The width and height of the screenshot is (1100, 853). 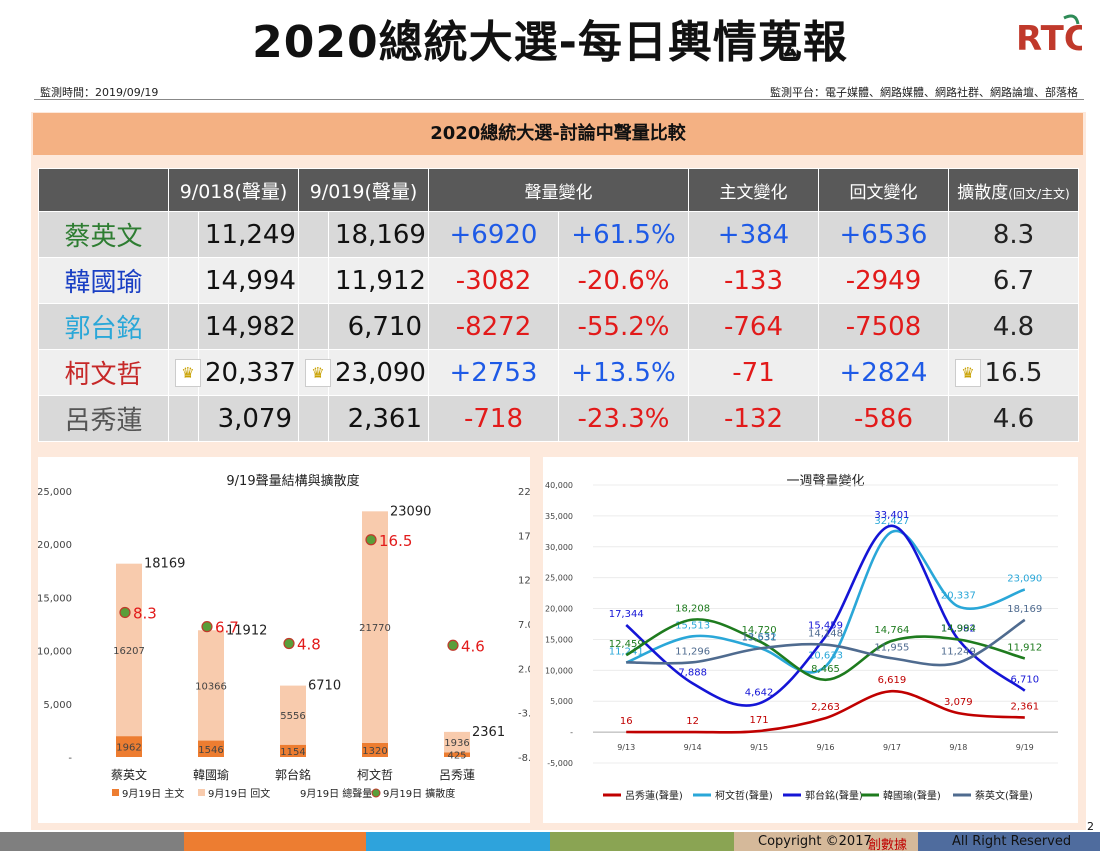 I want to click on monitor-time: 監測時間：2019/09/19, so click(x=99, y=92).